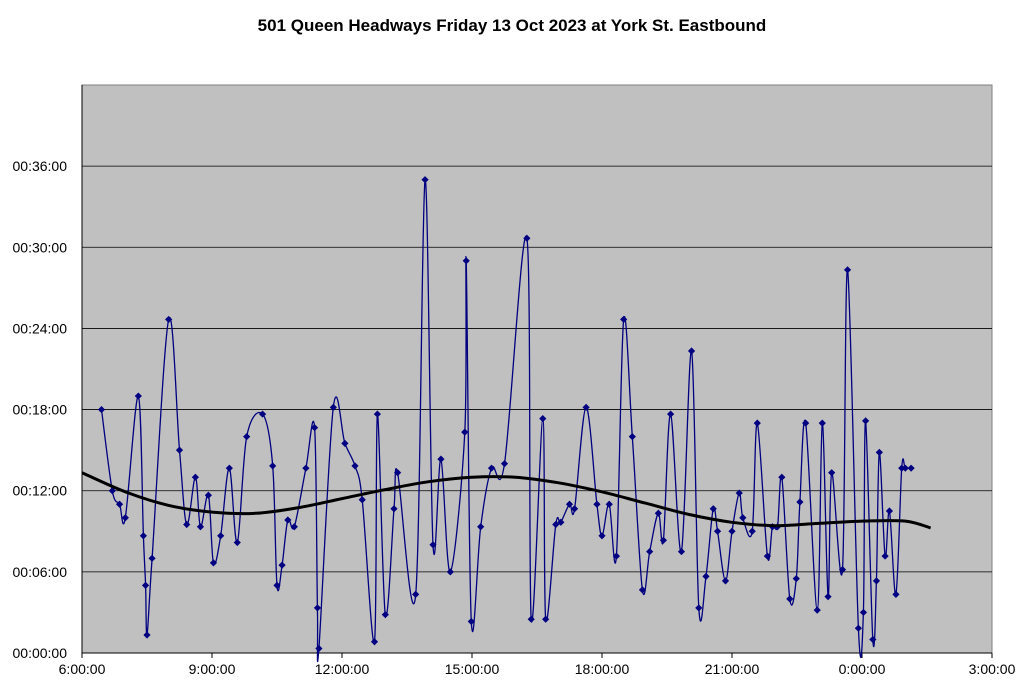 The image size is (1024, 688). I want to click on trend-line, so click(506, 500).